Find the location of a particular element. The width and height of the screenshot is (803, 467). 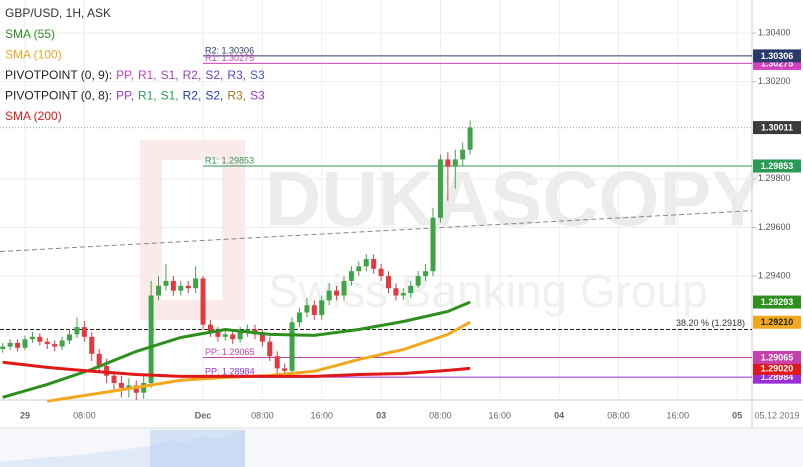

y-tick-label: 1.30400 is located at coordinates (774, 32).